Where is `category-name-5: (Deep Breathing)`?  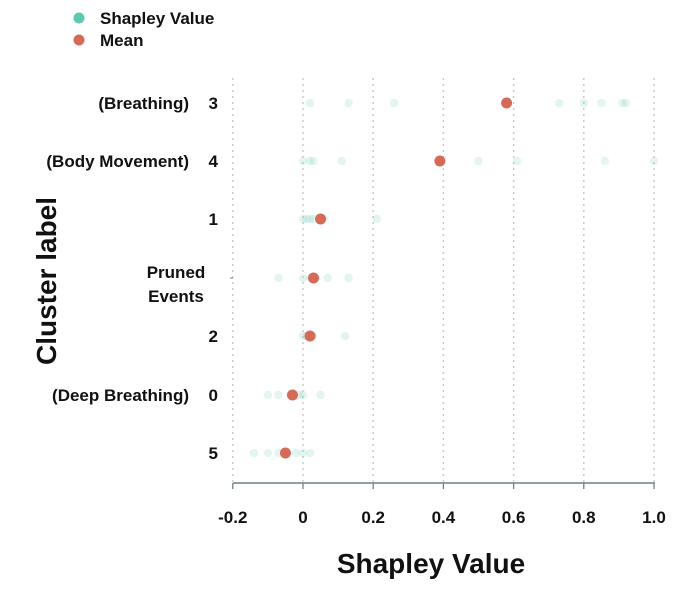 category-name-5: (Deep Breathing) is located at coordinates (120, 395).